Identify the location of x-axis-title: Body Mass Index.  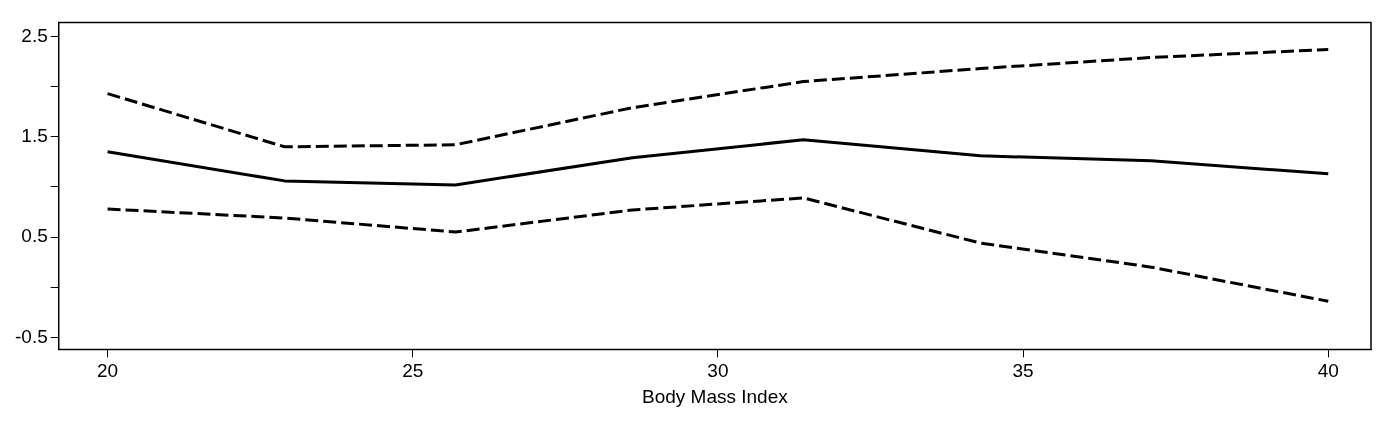
(715, 396).